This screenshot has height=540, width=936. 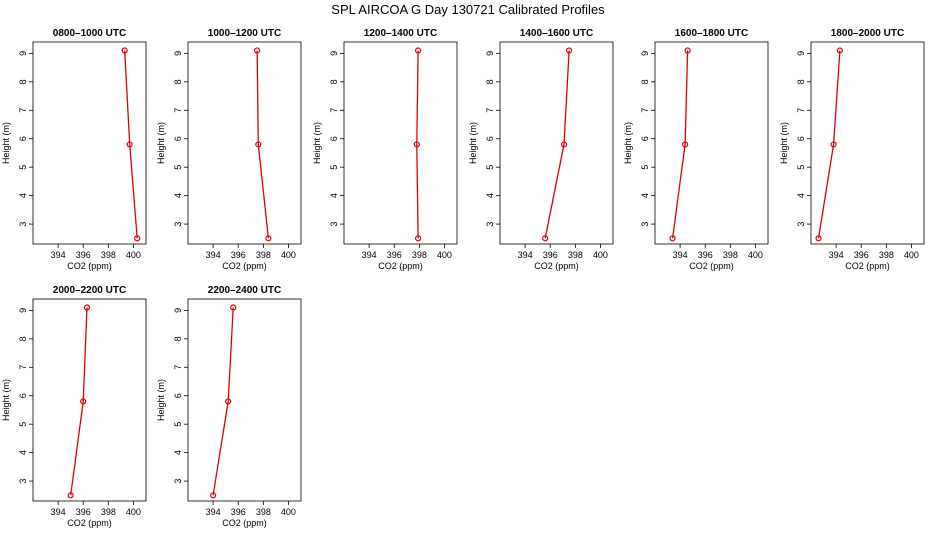 I want to click on panel-title: 2200–2400 UTC, so click(x=244, y=290).